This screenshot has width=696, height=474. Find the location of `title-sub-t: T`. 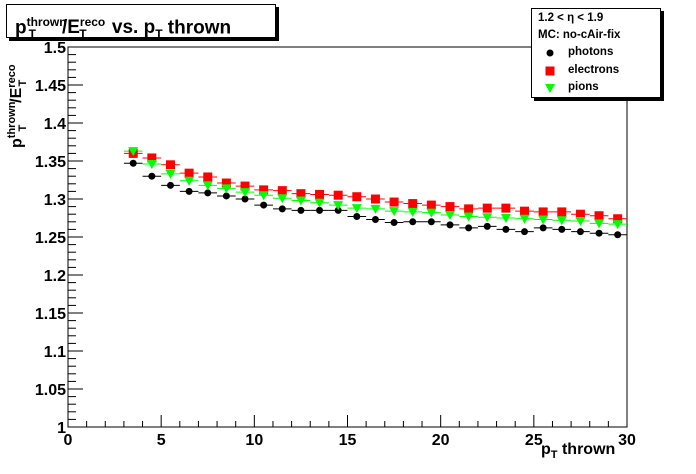

title-sub-t: T is located at coordinates (32, 34).